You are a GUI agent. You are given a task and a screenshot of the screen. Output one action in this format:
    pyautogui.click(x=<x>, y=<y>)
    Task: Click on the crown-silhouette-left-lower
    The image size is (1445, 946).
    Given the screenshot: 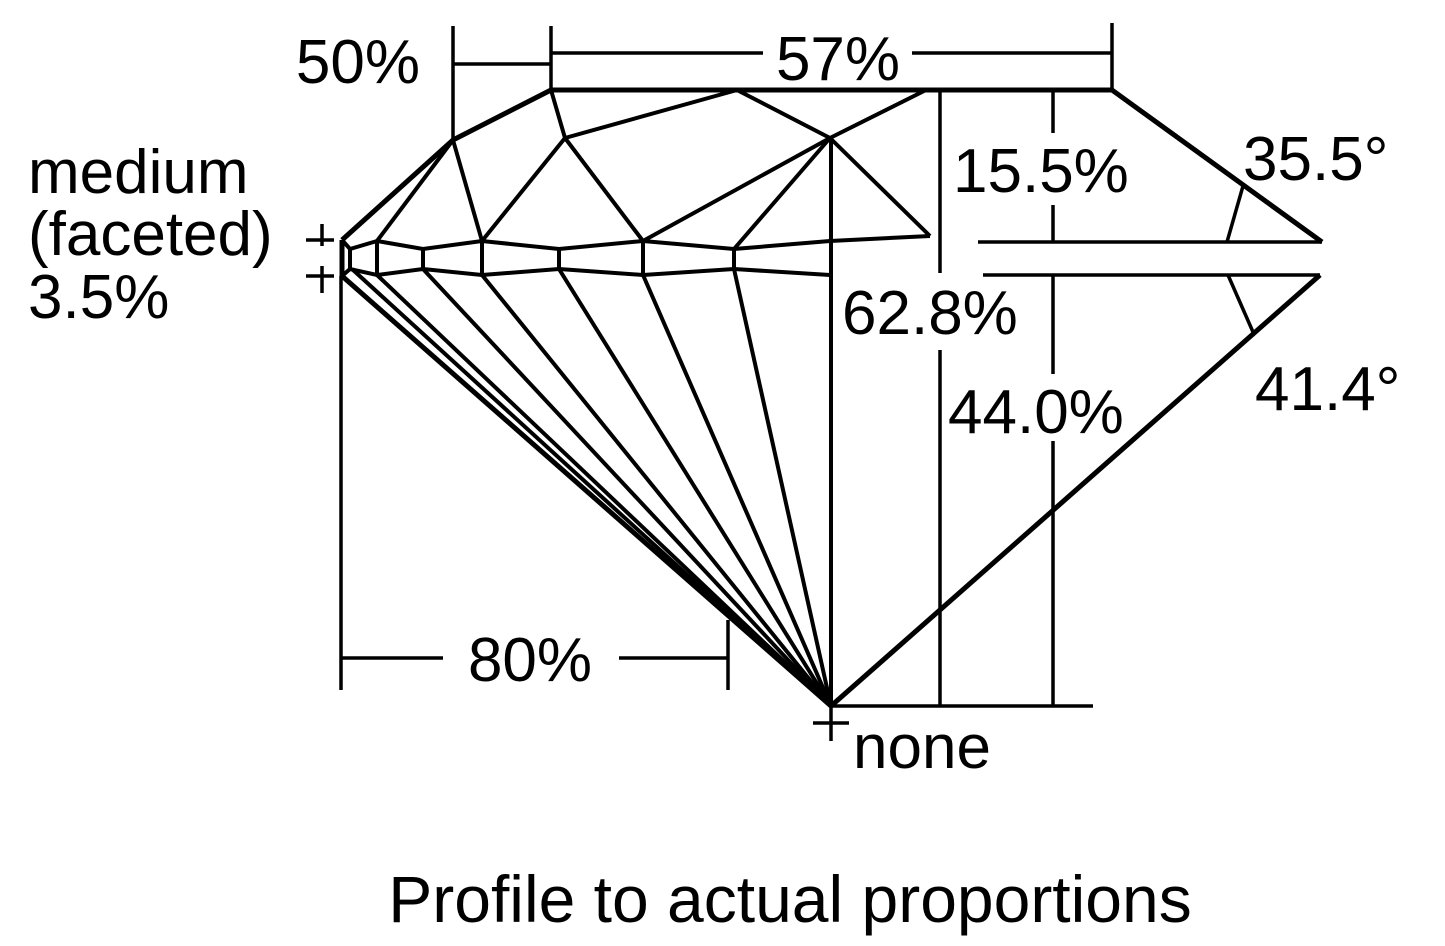 What is the action you would take?
    pyautogui.click(x=397, y=190)
    